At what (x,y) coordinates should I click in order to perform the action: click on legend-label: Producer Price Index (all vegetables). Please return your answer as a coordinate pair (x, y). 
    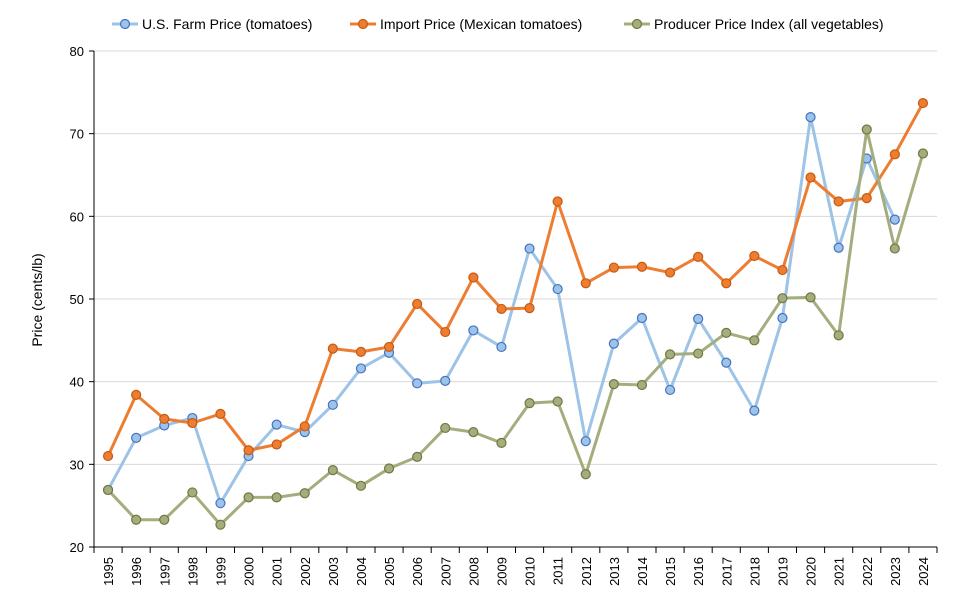
    Looking at the image, I should click on (769, 24).